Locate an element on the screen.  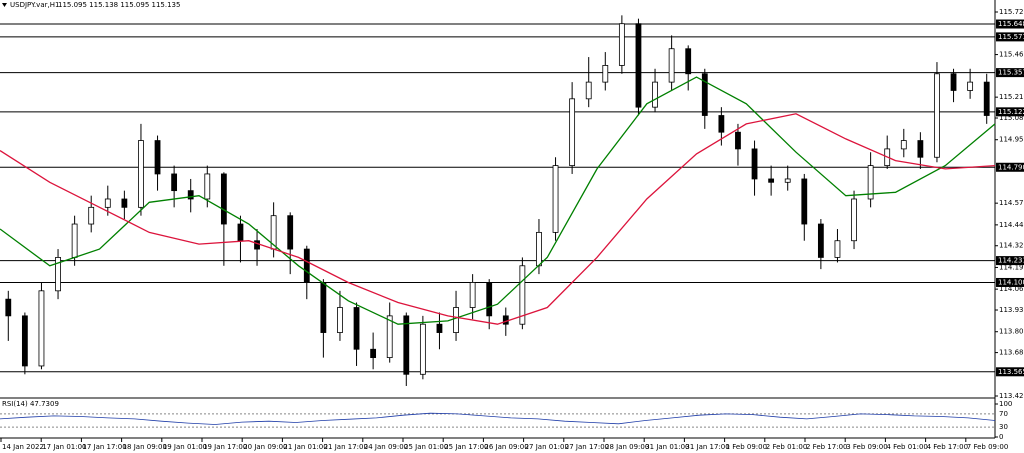
level-label: 115.571 is located at coordinates (1011, 37).